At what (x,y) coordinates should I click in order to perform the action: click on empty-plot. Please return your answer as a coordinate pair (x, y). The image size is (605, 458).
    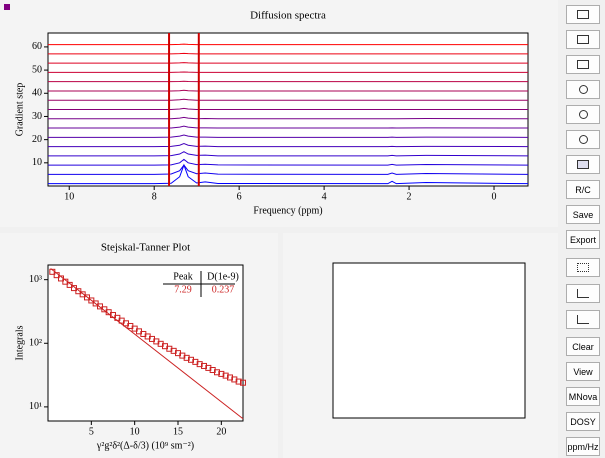
    Looking at the image, I should click on (429, 340).